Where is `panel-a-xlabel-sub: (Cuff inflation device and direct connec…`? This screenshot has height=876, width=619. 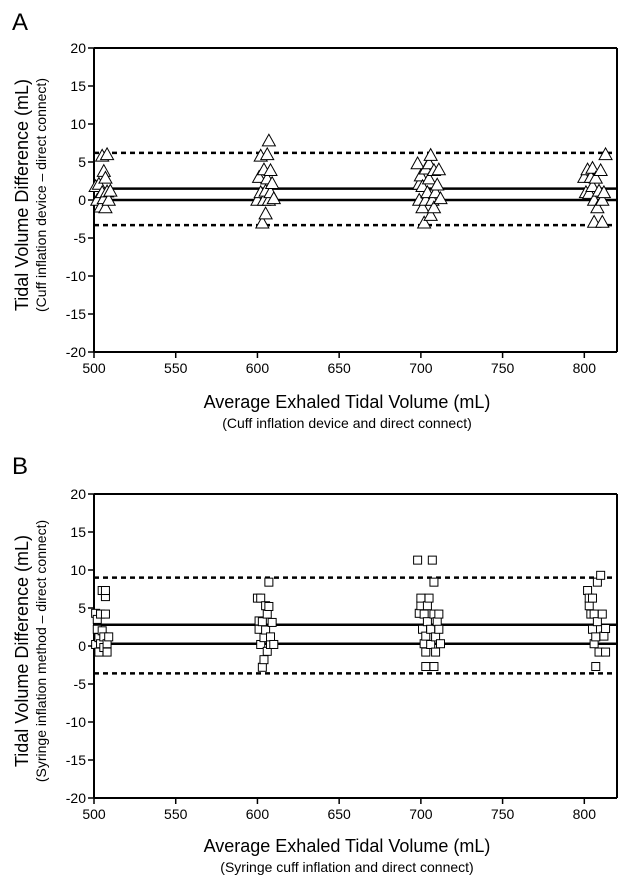 panel-a-xlabel-sub: (Cuff inflation device and direct connec… is located at coordinates (347, 423).